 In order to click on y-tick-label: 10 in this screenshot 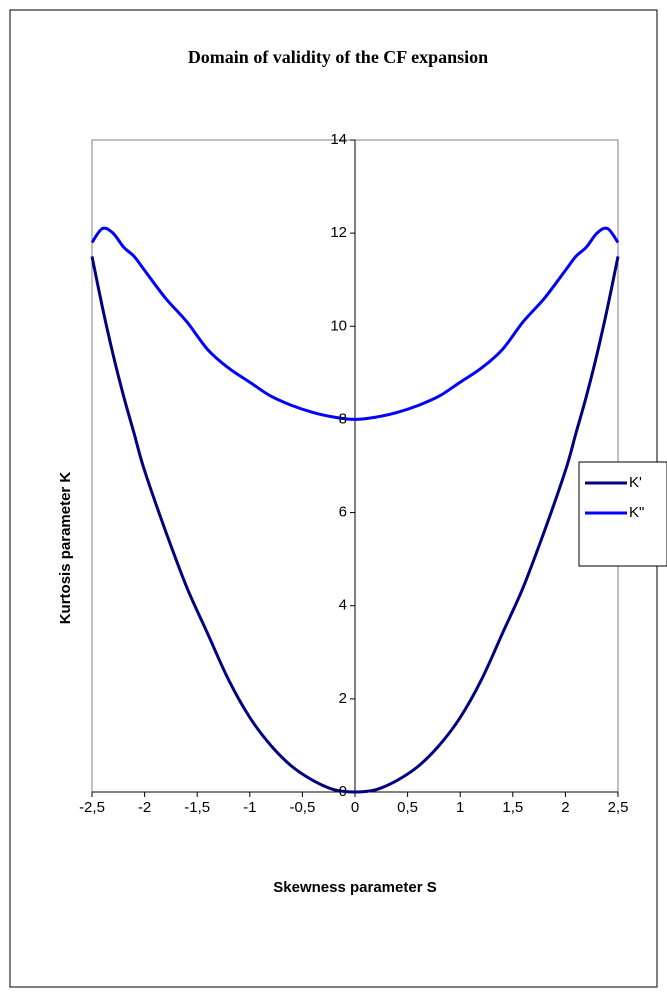, I will do `click(338, 325)`.